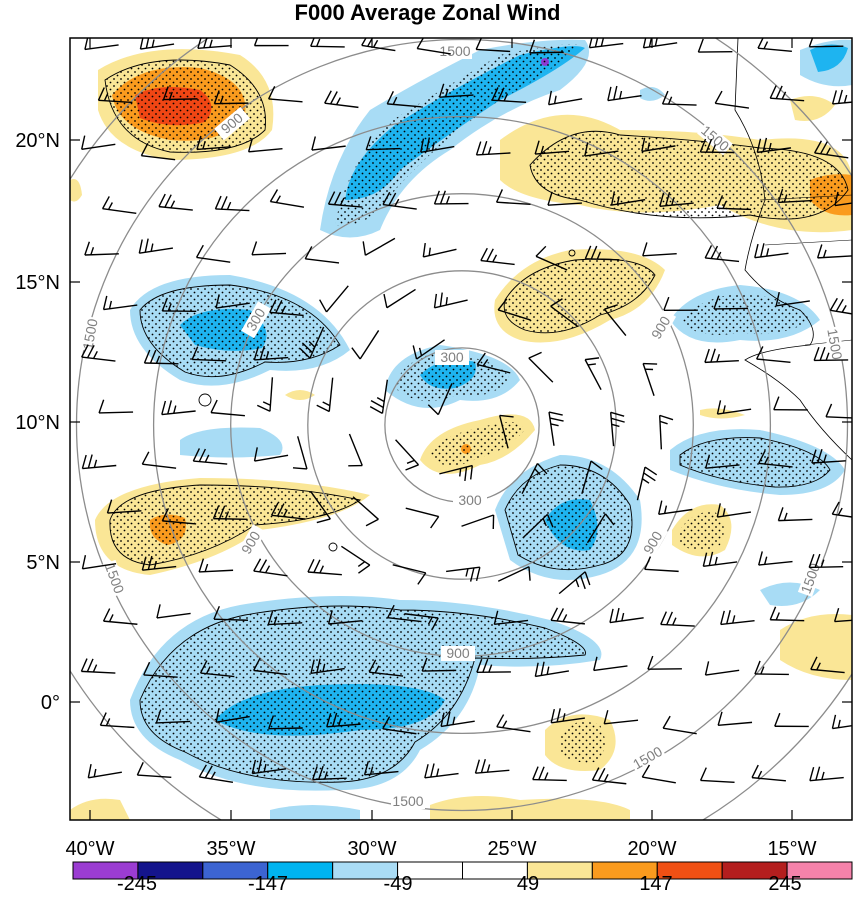 The image size is (855, 900). What do you see at coordinates (230, 849) in the screenshot?
I see `lon-label: 35°W` at bounding box center [230, 849].